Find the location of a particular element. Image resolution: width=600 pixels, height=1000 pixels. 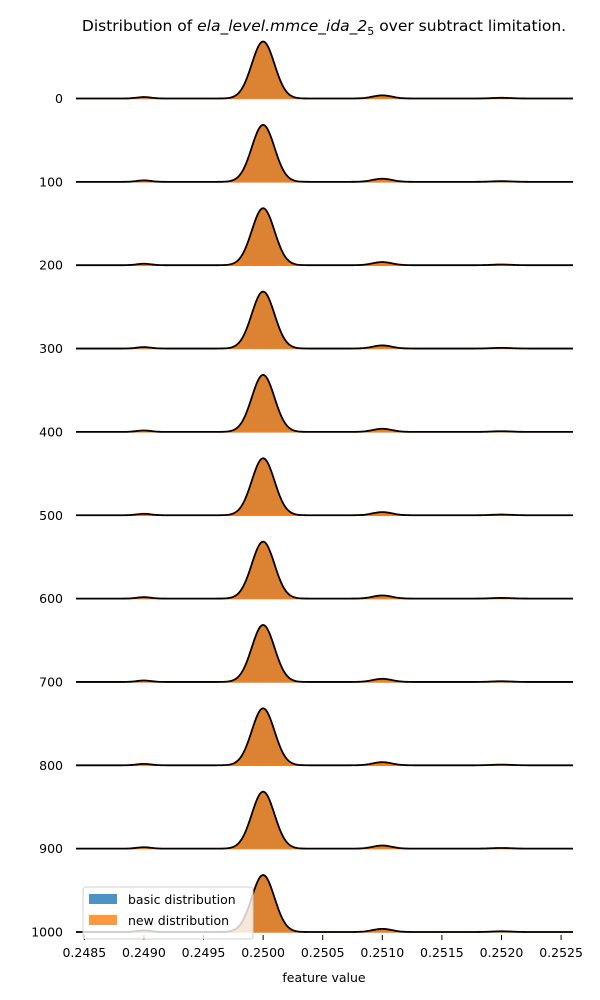

legend: basic distribution new distribution is located at coordinates (168, 913).